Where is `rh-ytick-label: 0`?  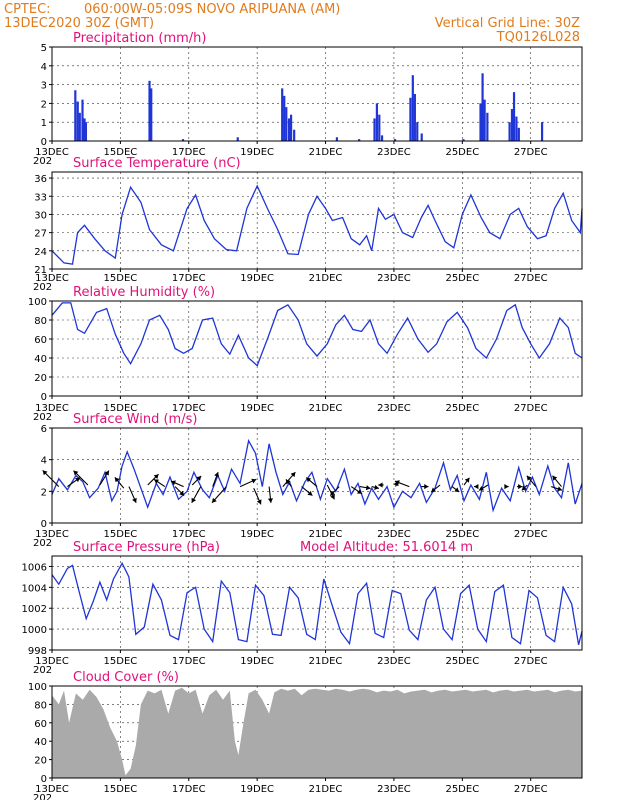 rh-ytick-label: 0 is located at coordinates (44, 397).